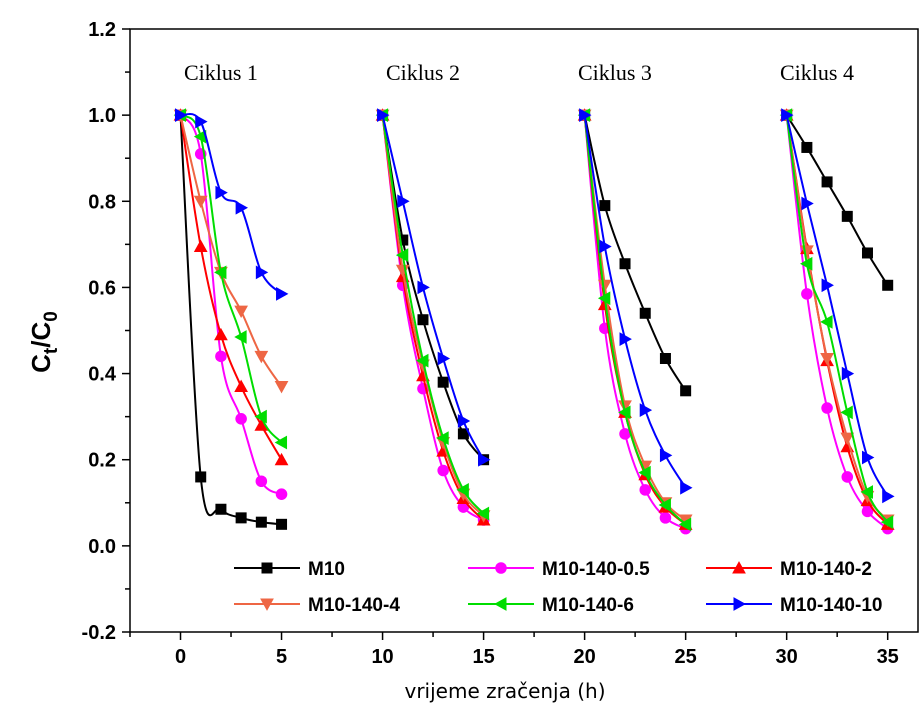 The image size is (924, 722). Describe the element at coordinates (354, 605) in the screenshot. I see `legend-label: M10-140-4` at that location.